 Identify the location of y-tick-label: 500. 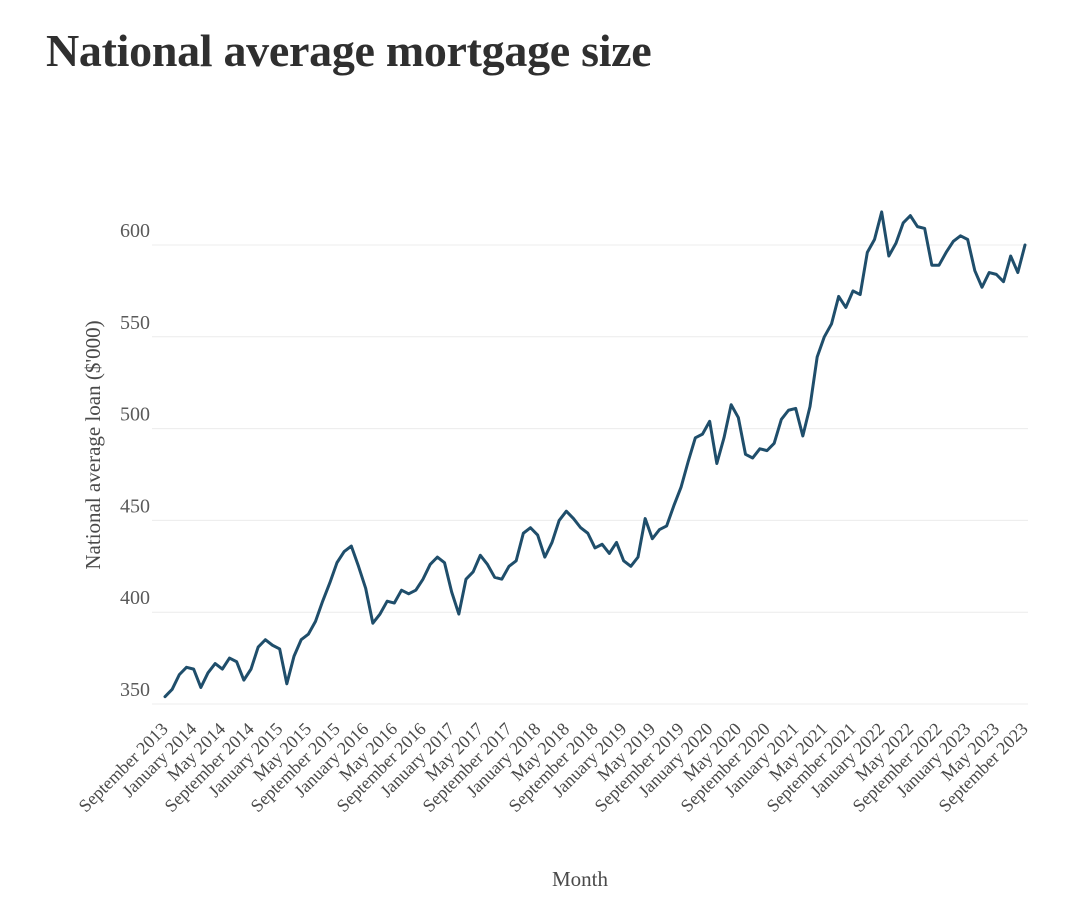
(135, 415).